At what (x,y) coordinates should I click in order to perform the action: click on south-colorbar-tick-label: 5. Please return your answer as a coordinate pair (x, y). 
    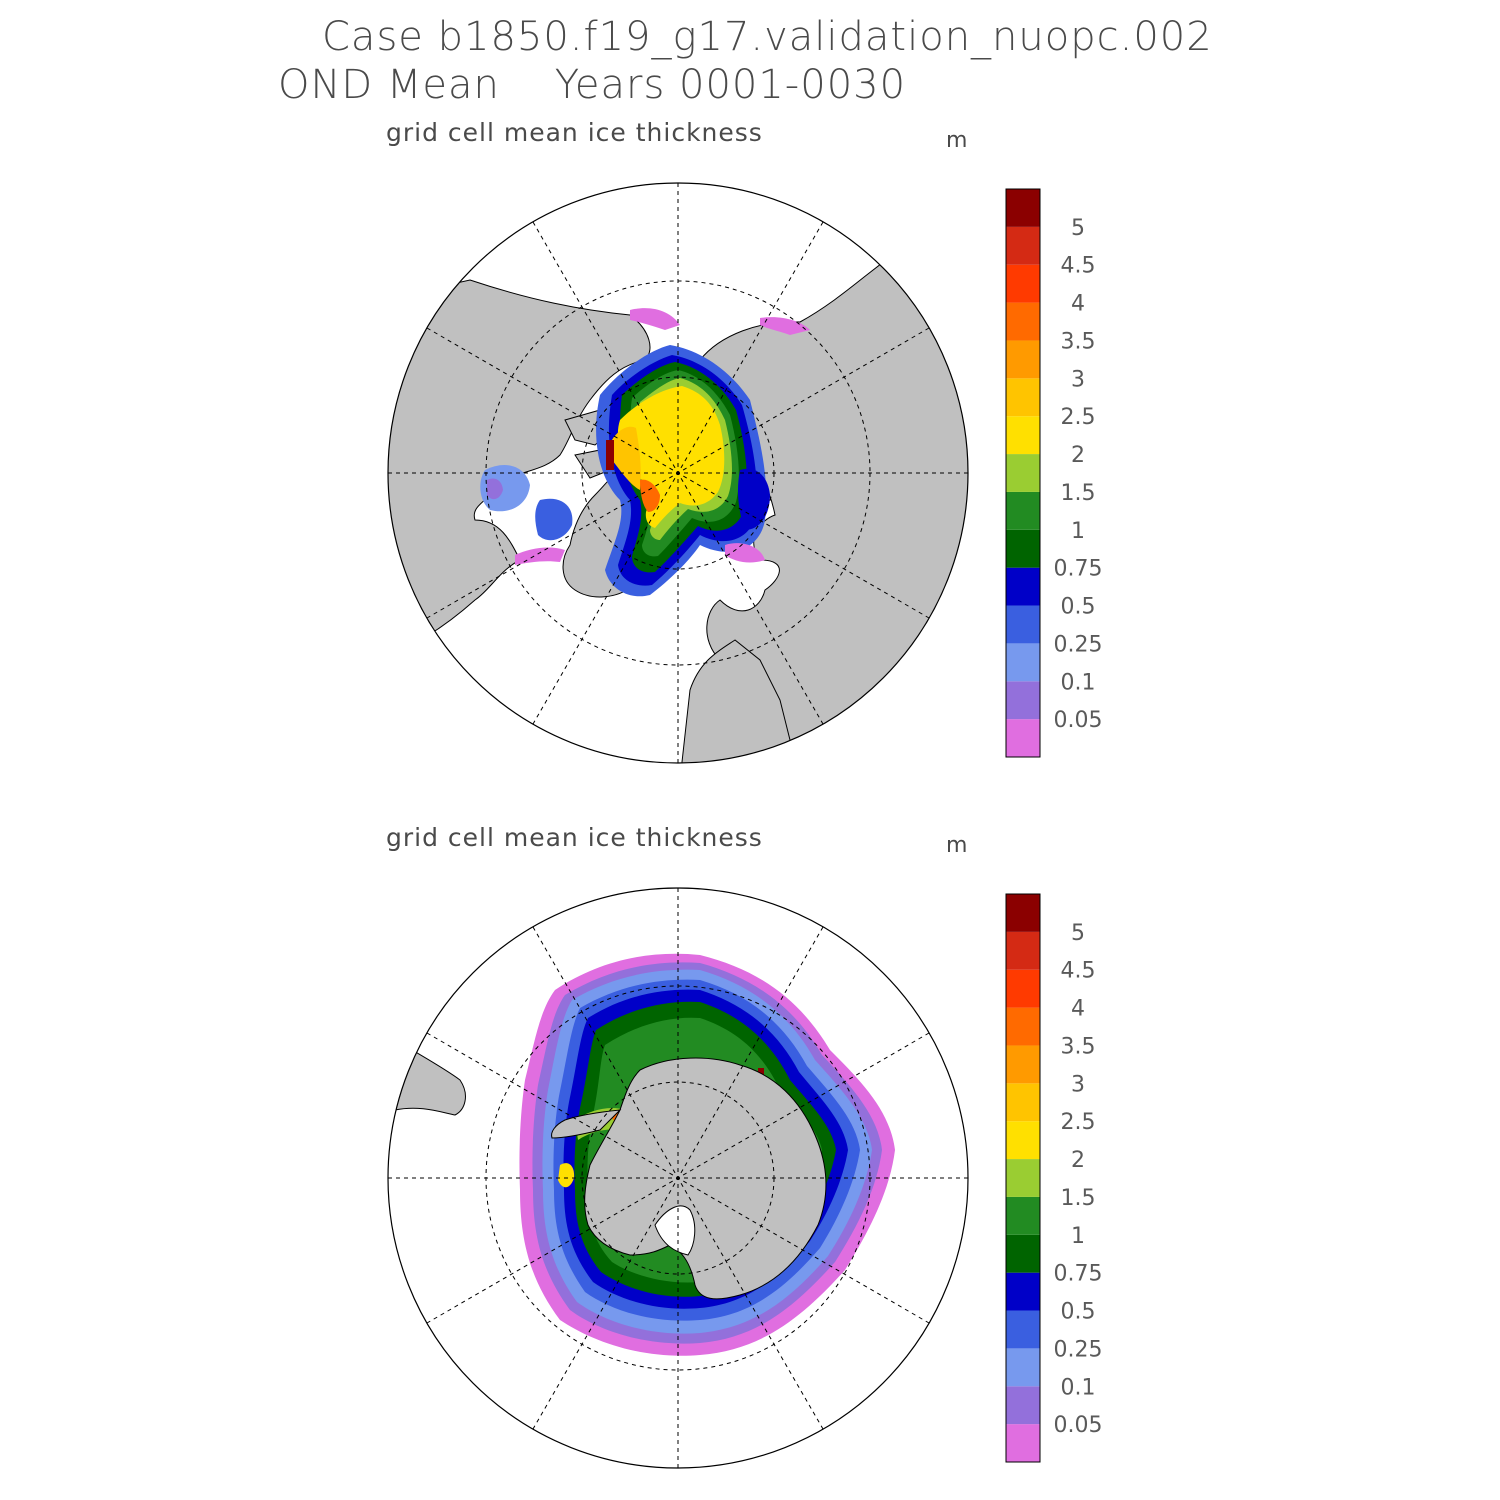
    Looking at the image, I should click on (1078, 933).